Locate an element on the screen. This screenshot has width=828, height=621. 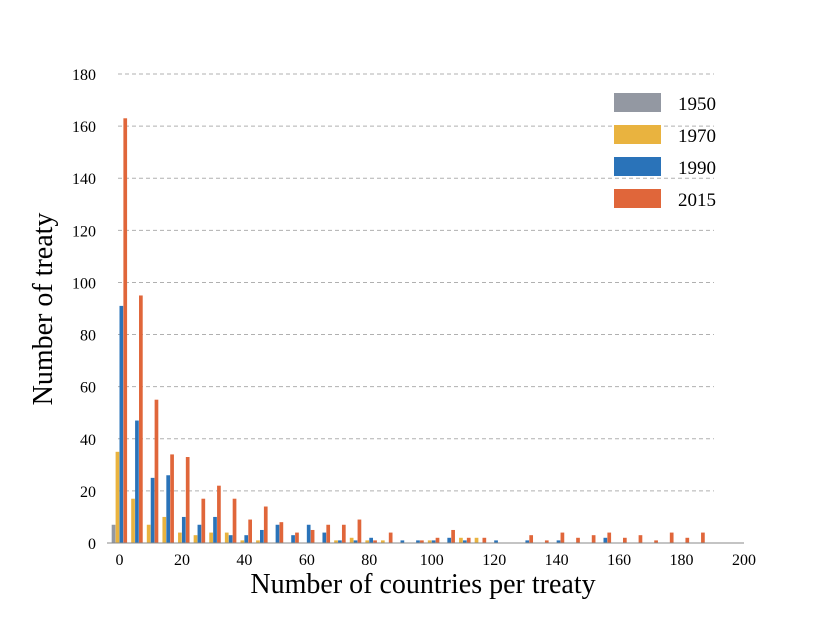
x-tick-label: 120 is located at coordinates (494, 560).